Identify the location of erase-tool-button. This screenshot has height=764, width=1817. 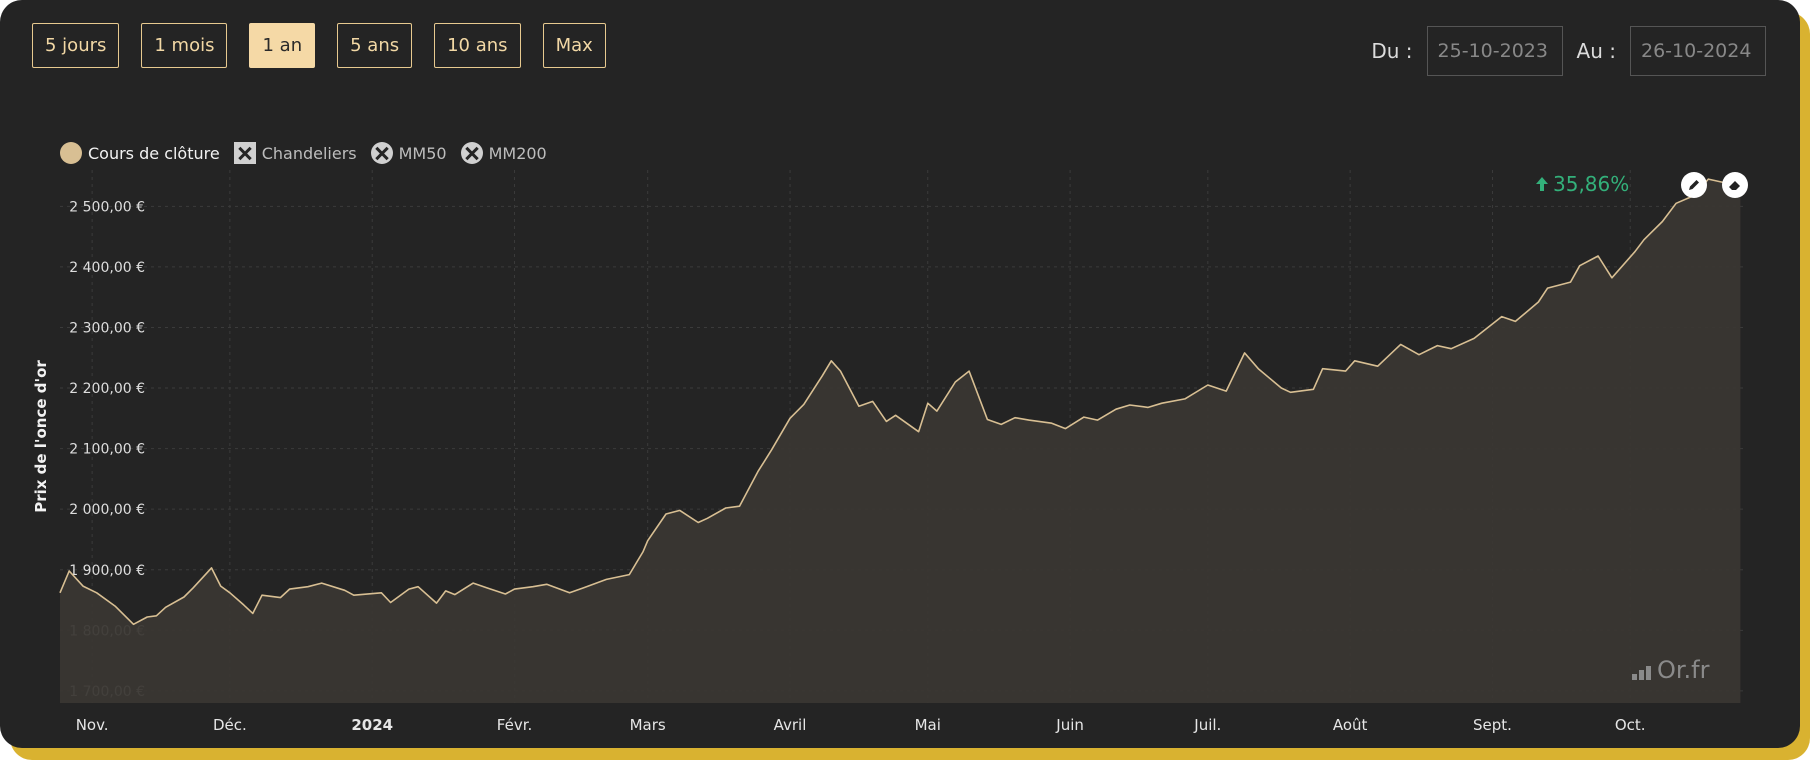
(1735, 185).